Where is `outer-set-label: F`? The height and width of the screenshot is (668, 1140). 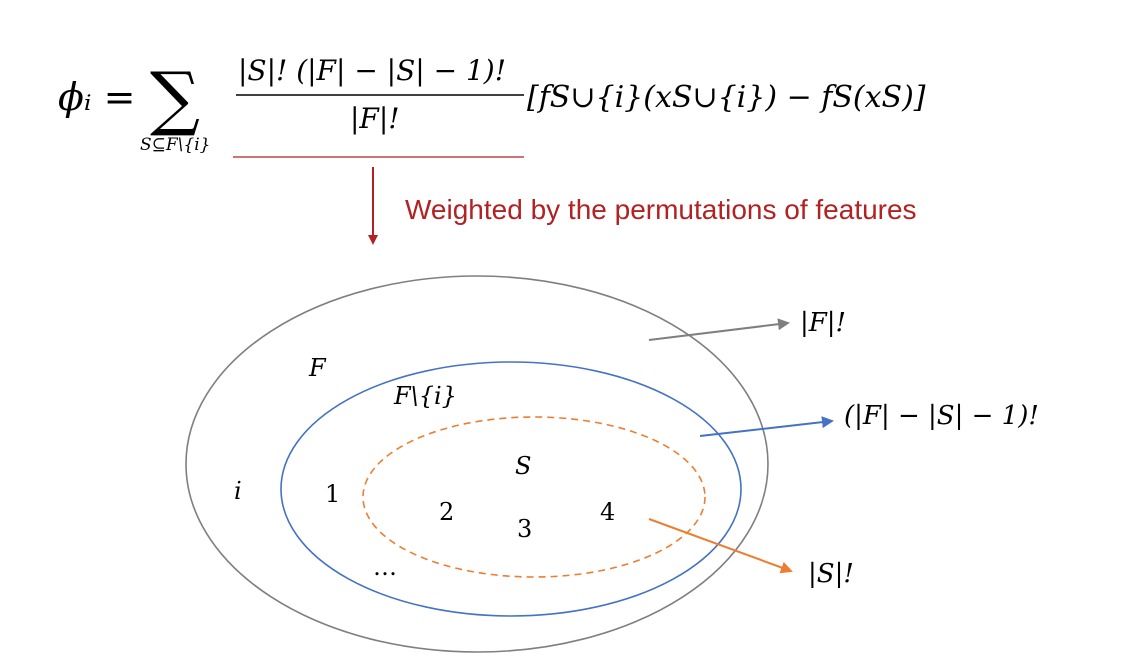 outer-set-label: F is located at coordinates (317, 368).